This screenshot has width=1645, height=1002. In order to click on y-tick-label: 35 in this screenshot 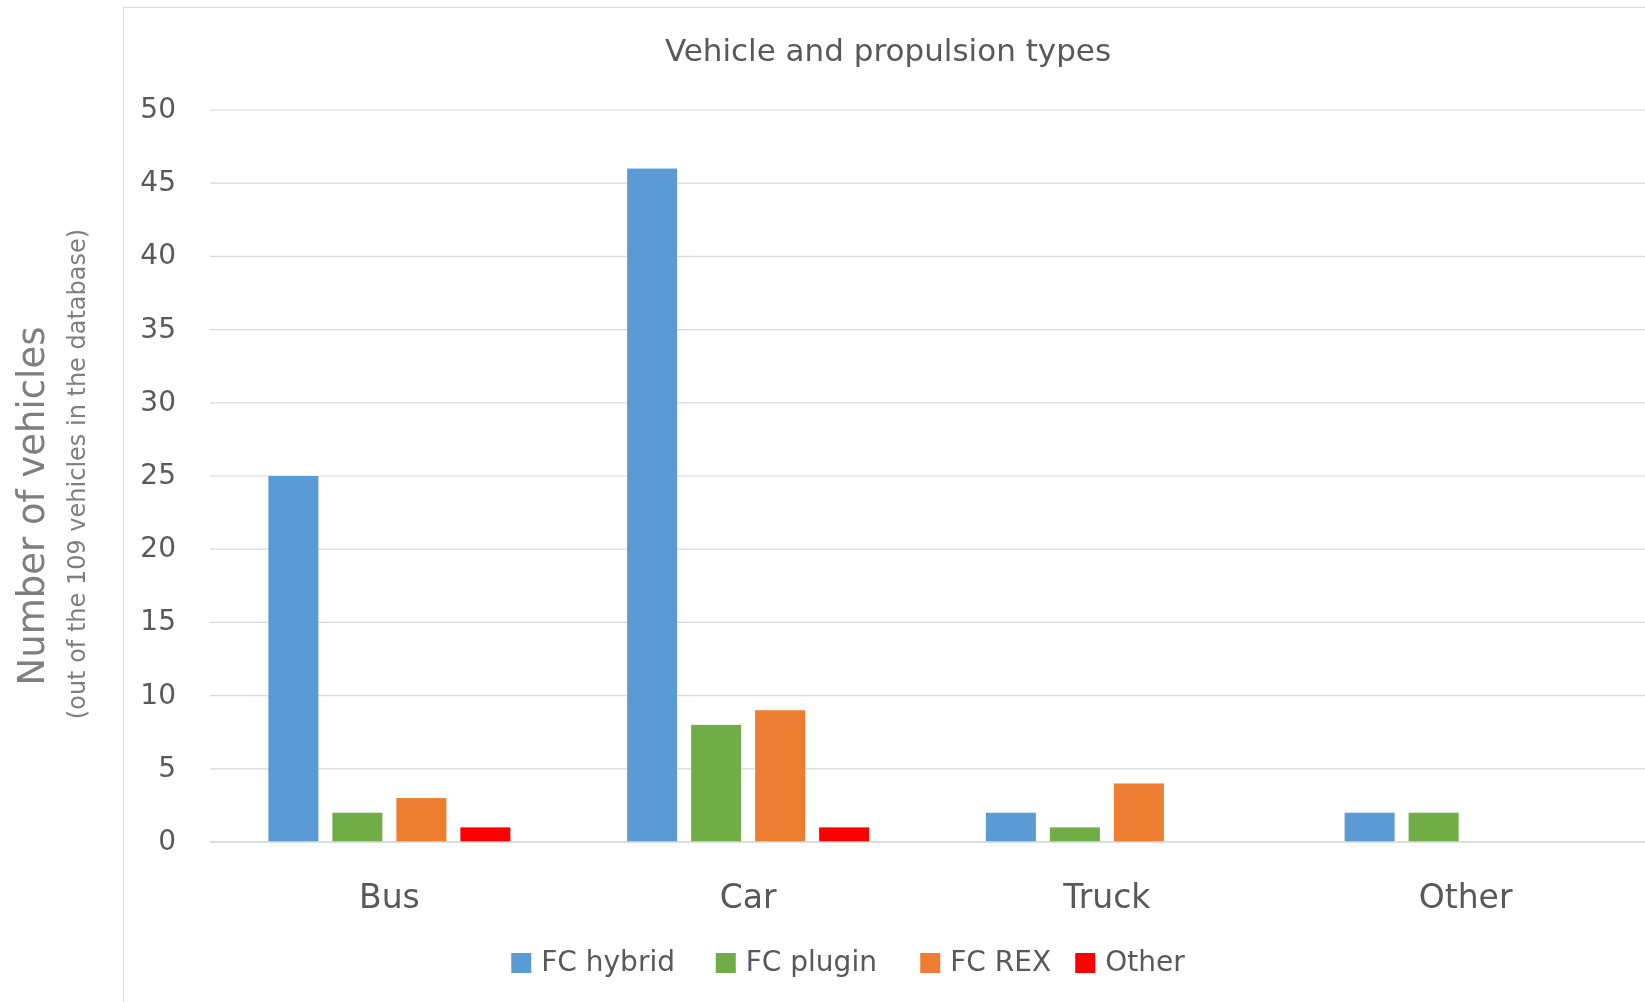, I will do `click(158, 328)`.